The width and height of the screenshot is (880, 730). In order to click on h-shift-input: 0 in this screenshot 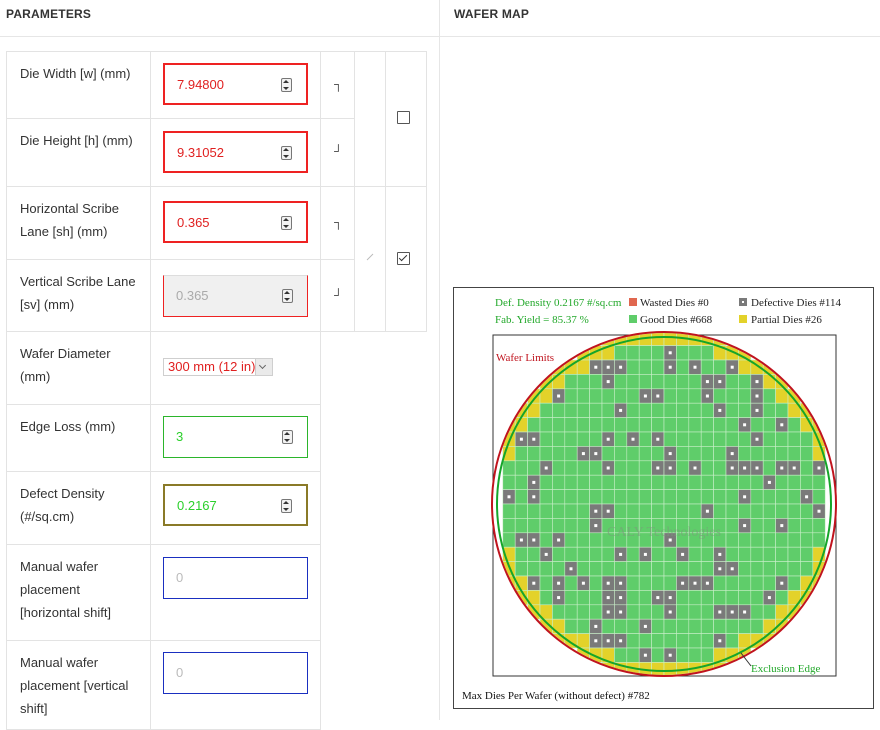, I will do `click(235, 578)`.